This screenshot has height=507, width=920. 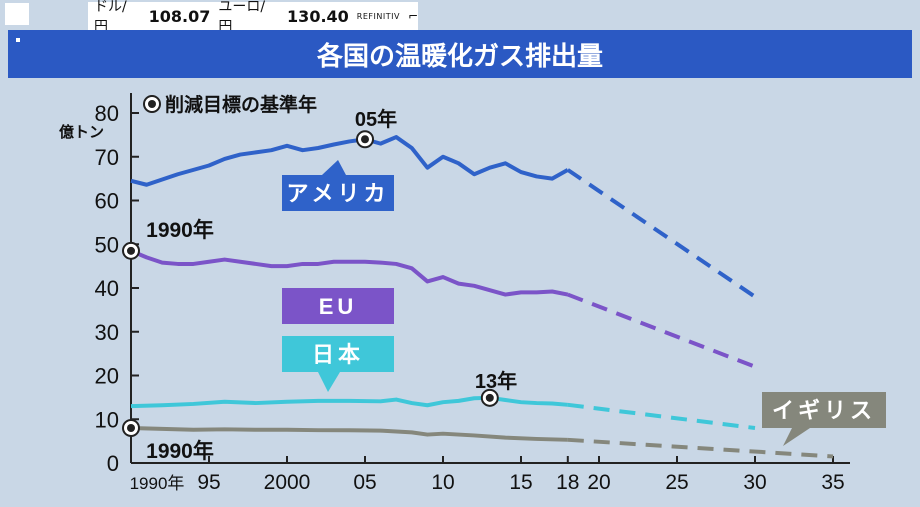 I want to click on source-logo-icon: ⌐, so click(x=412, y=16).